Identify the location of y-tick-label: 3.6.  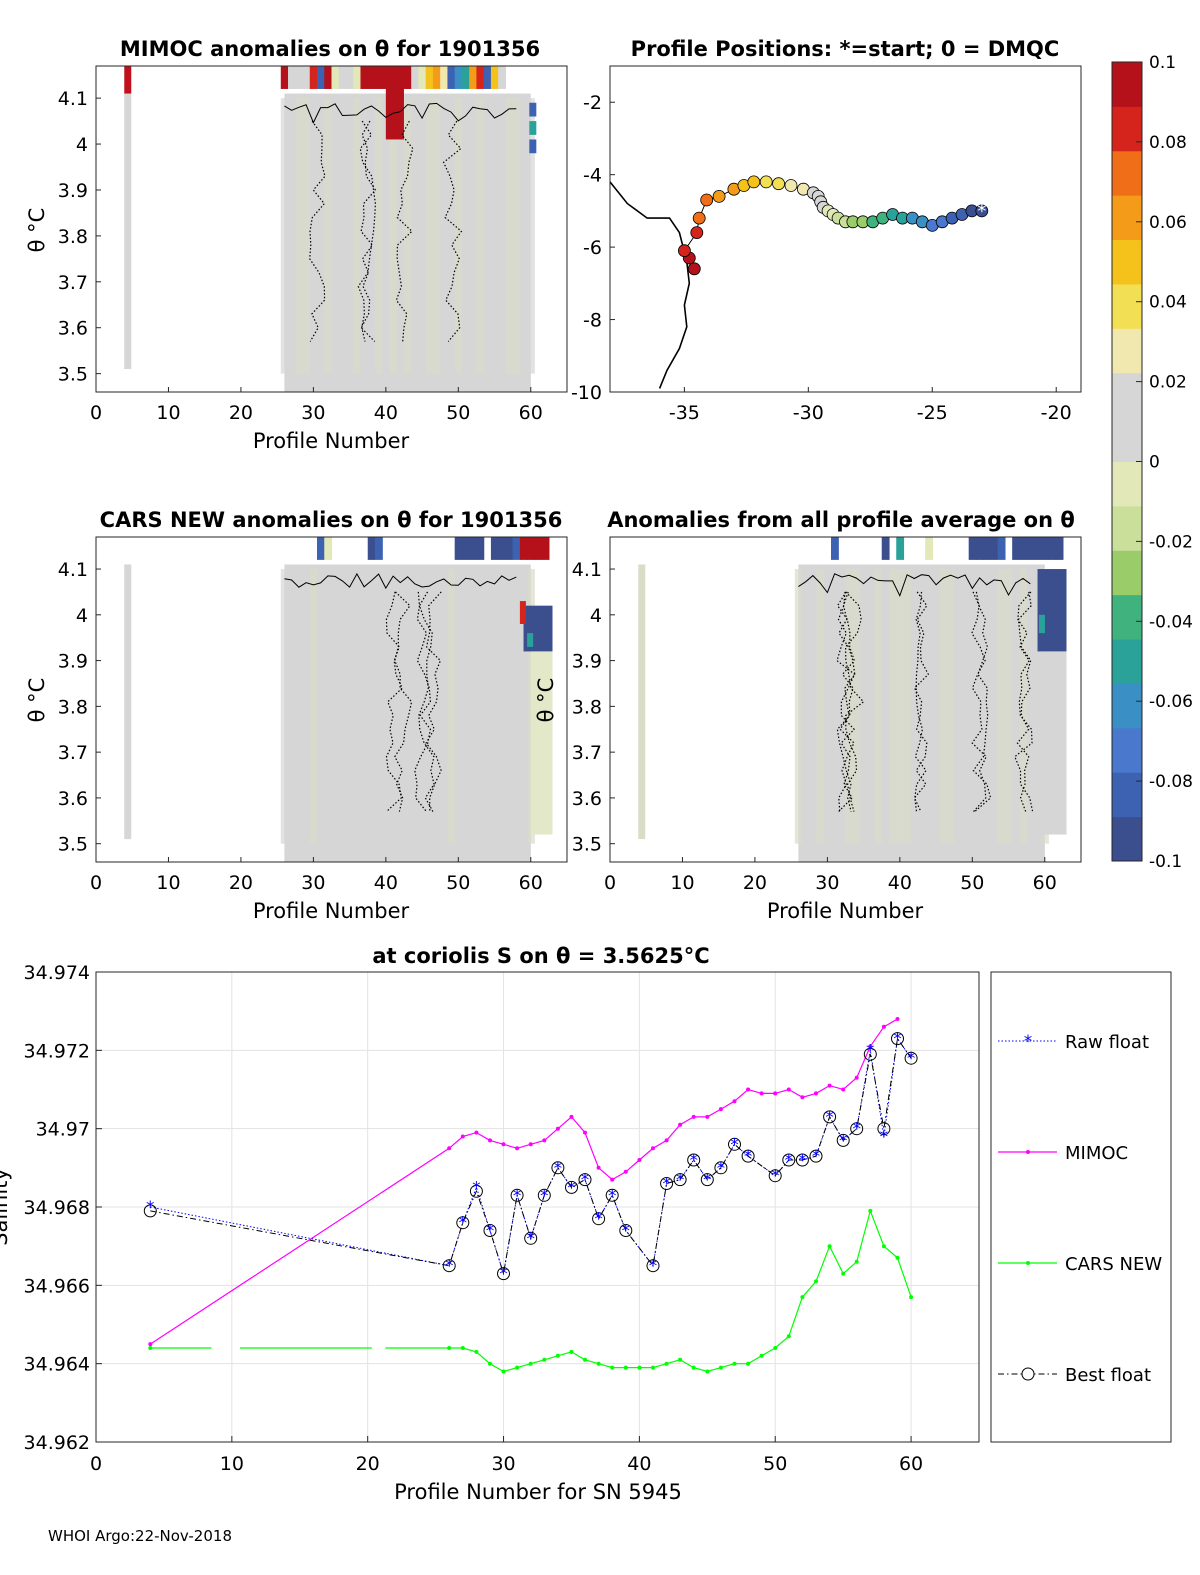
(73, 329).